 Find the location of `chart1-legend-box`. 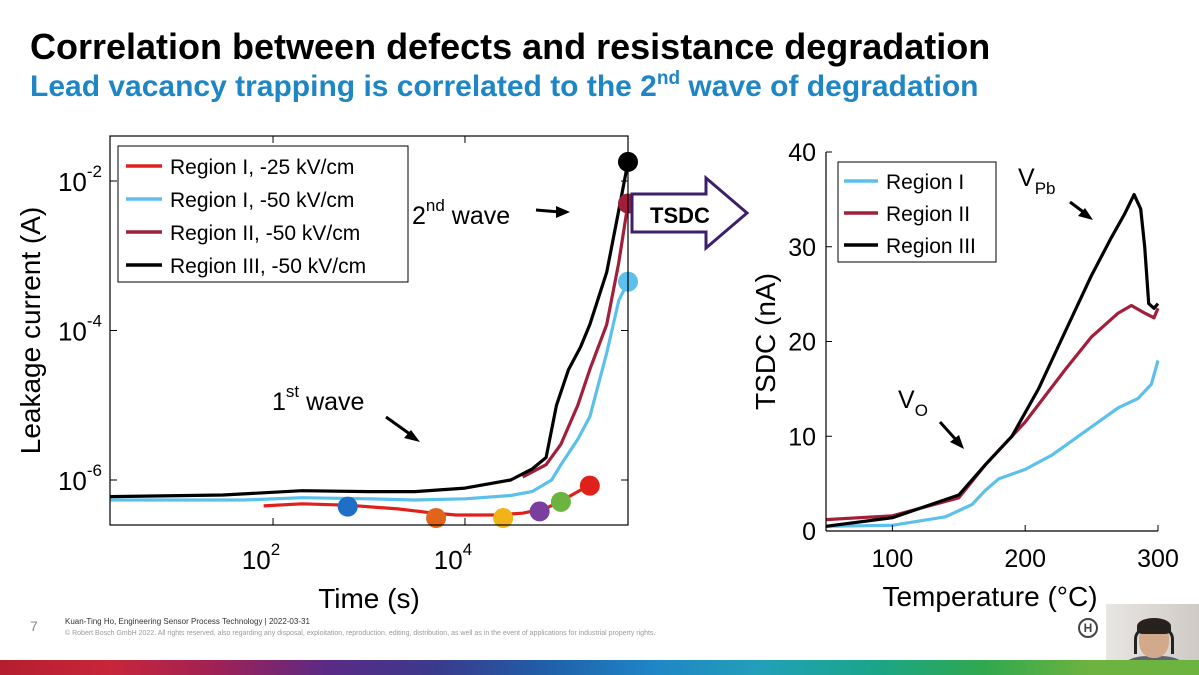

chart1-legend-box is located at coordinates (263, 214).